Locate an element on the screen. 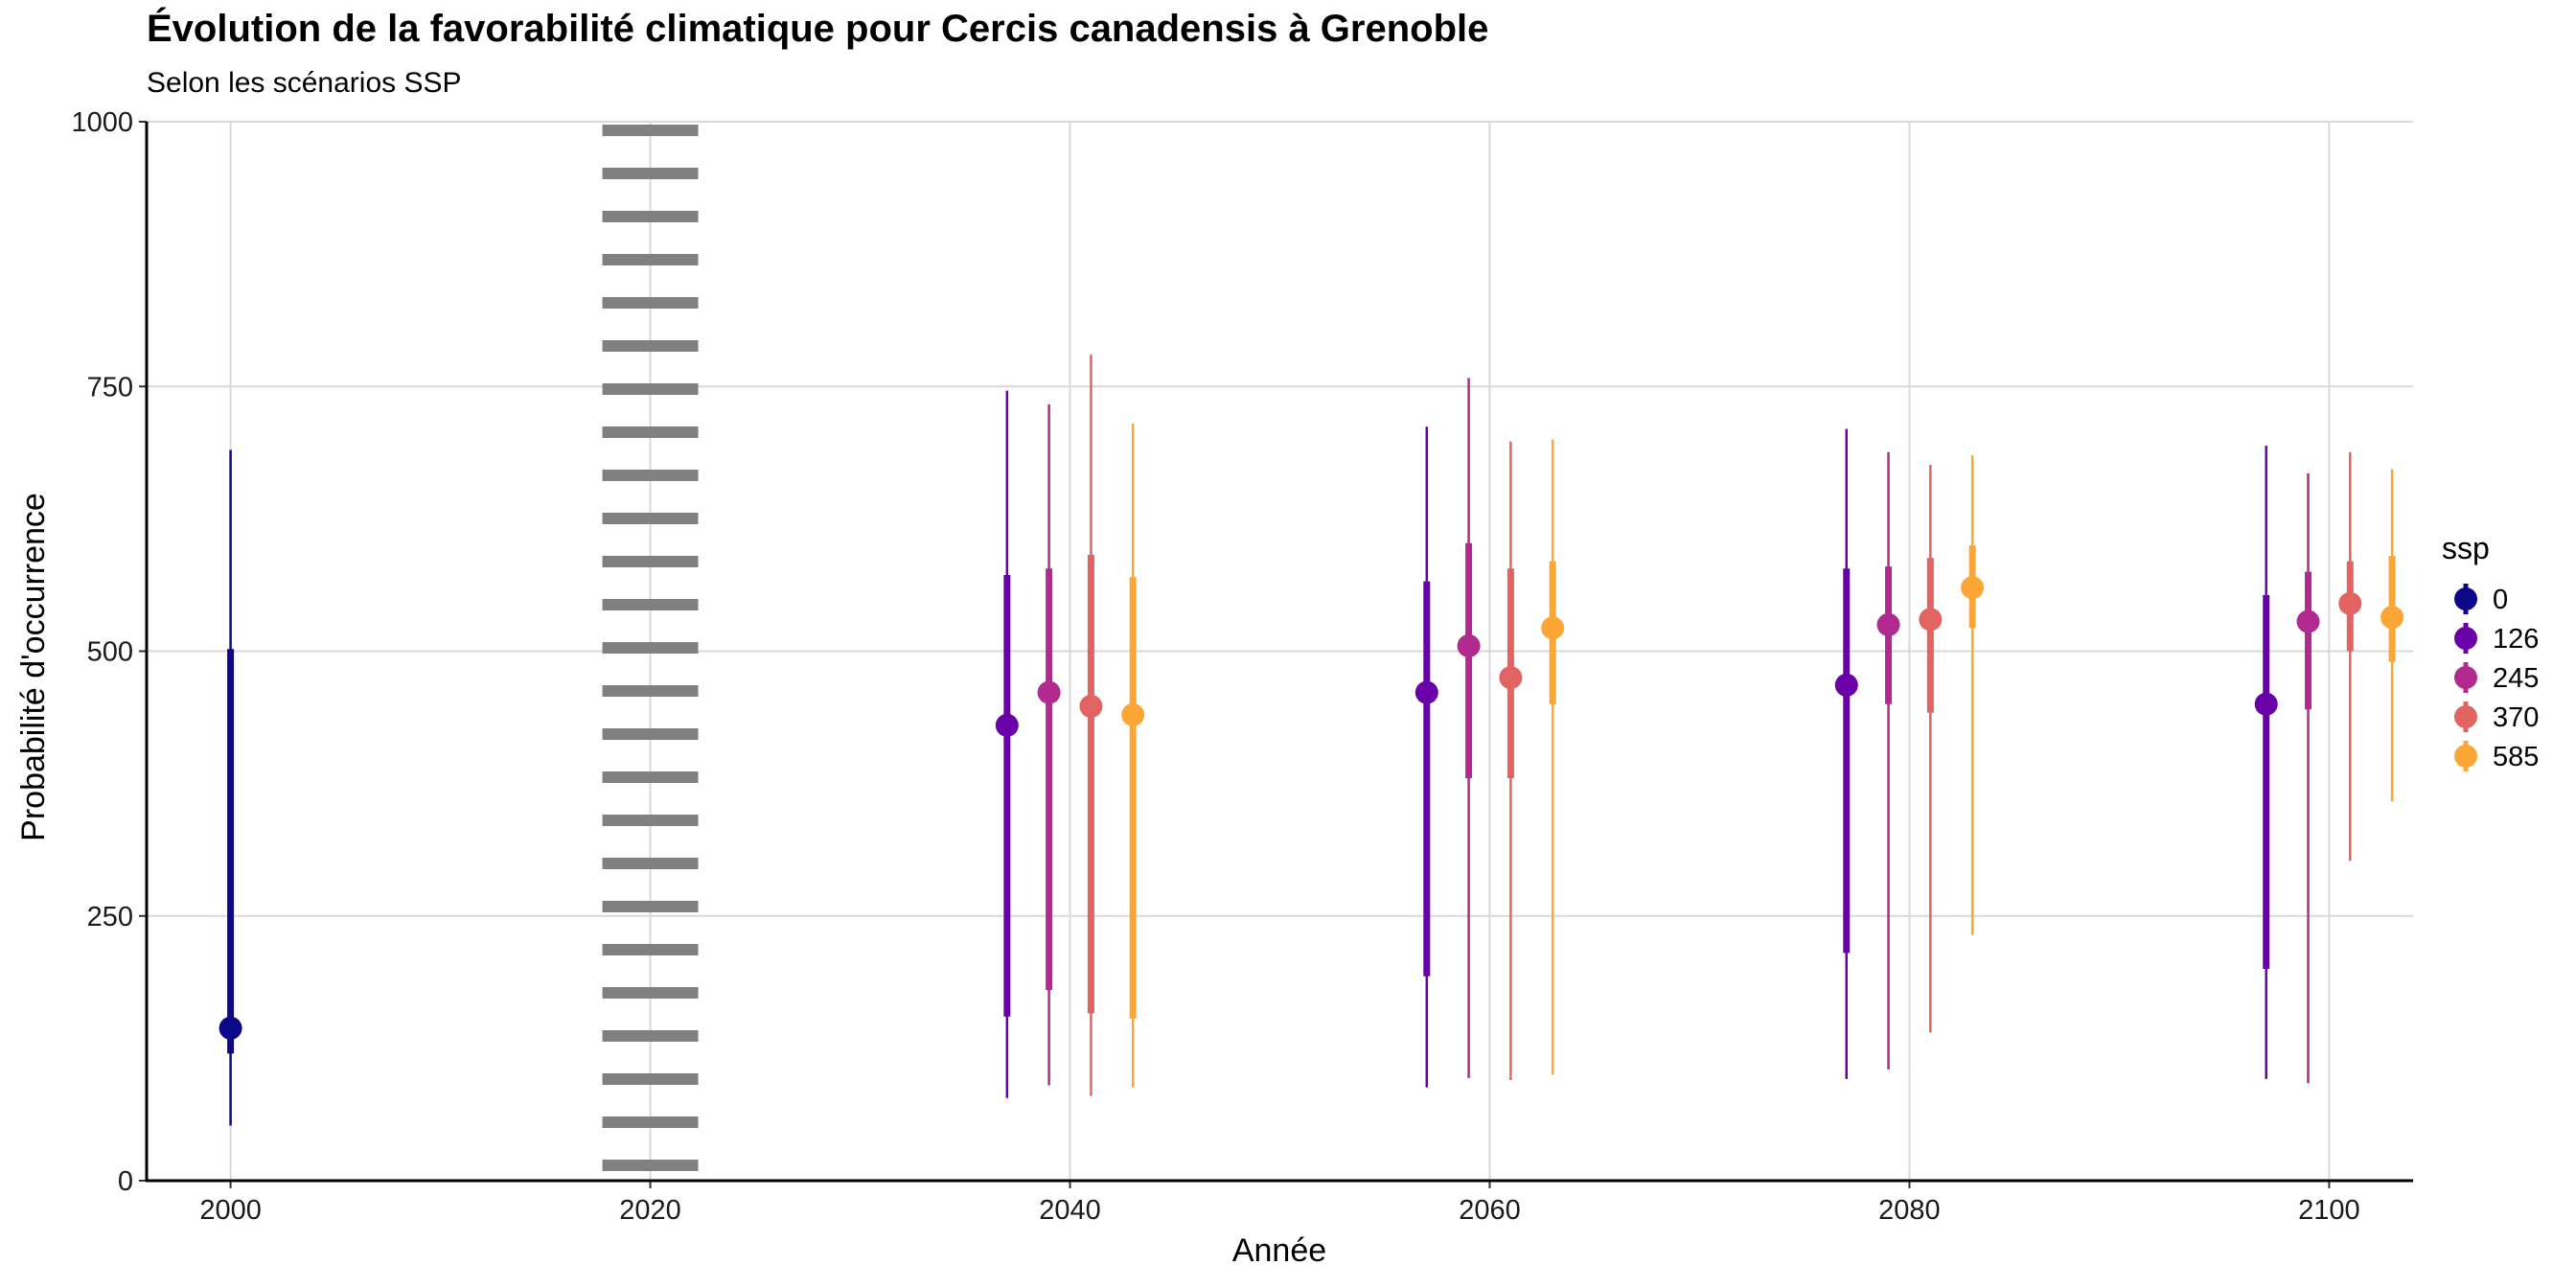 Image resolution: width=2576 pixels, height=1288 pixels. chart-subtitle: Selon les scénarios SSP is located at coordinates (304, 83).